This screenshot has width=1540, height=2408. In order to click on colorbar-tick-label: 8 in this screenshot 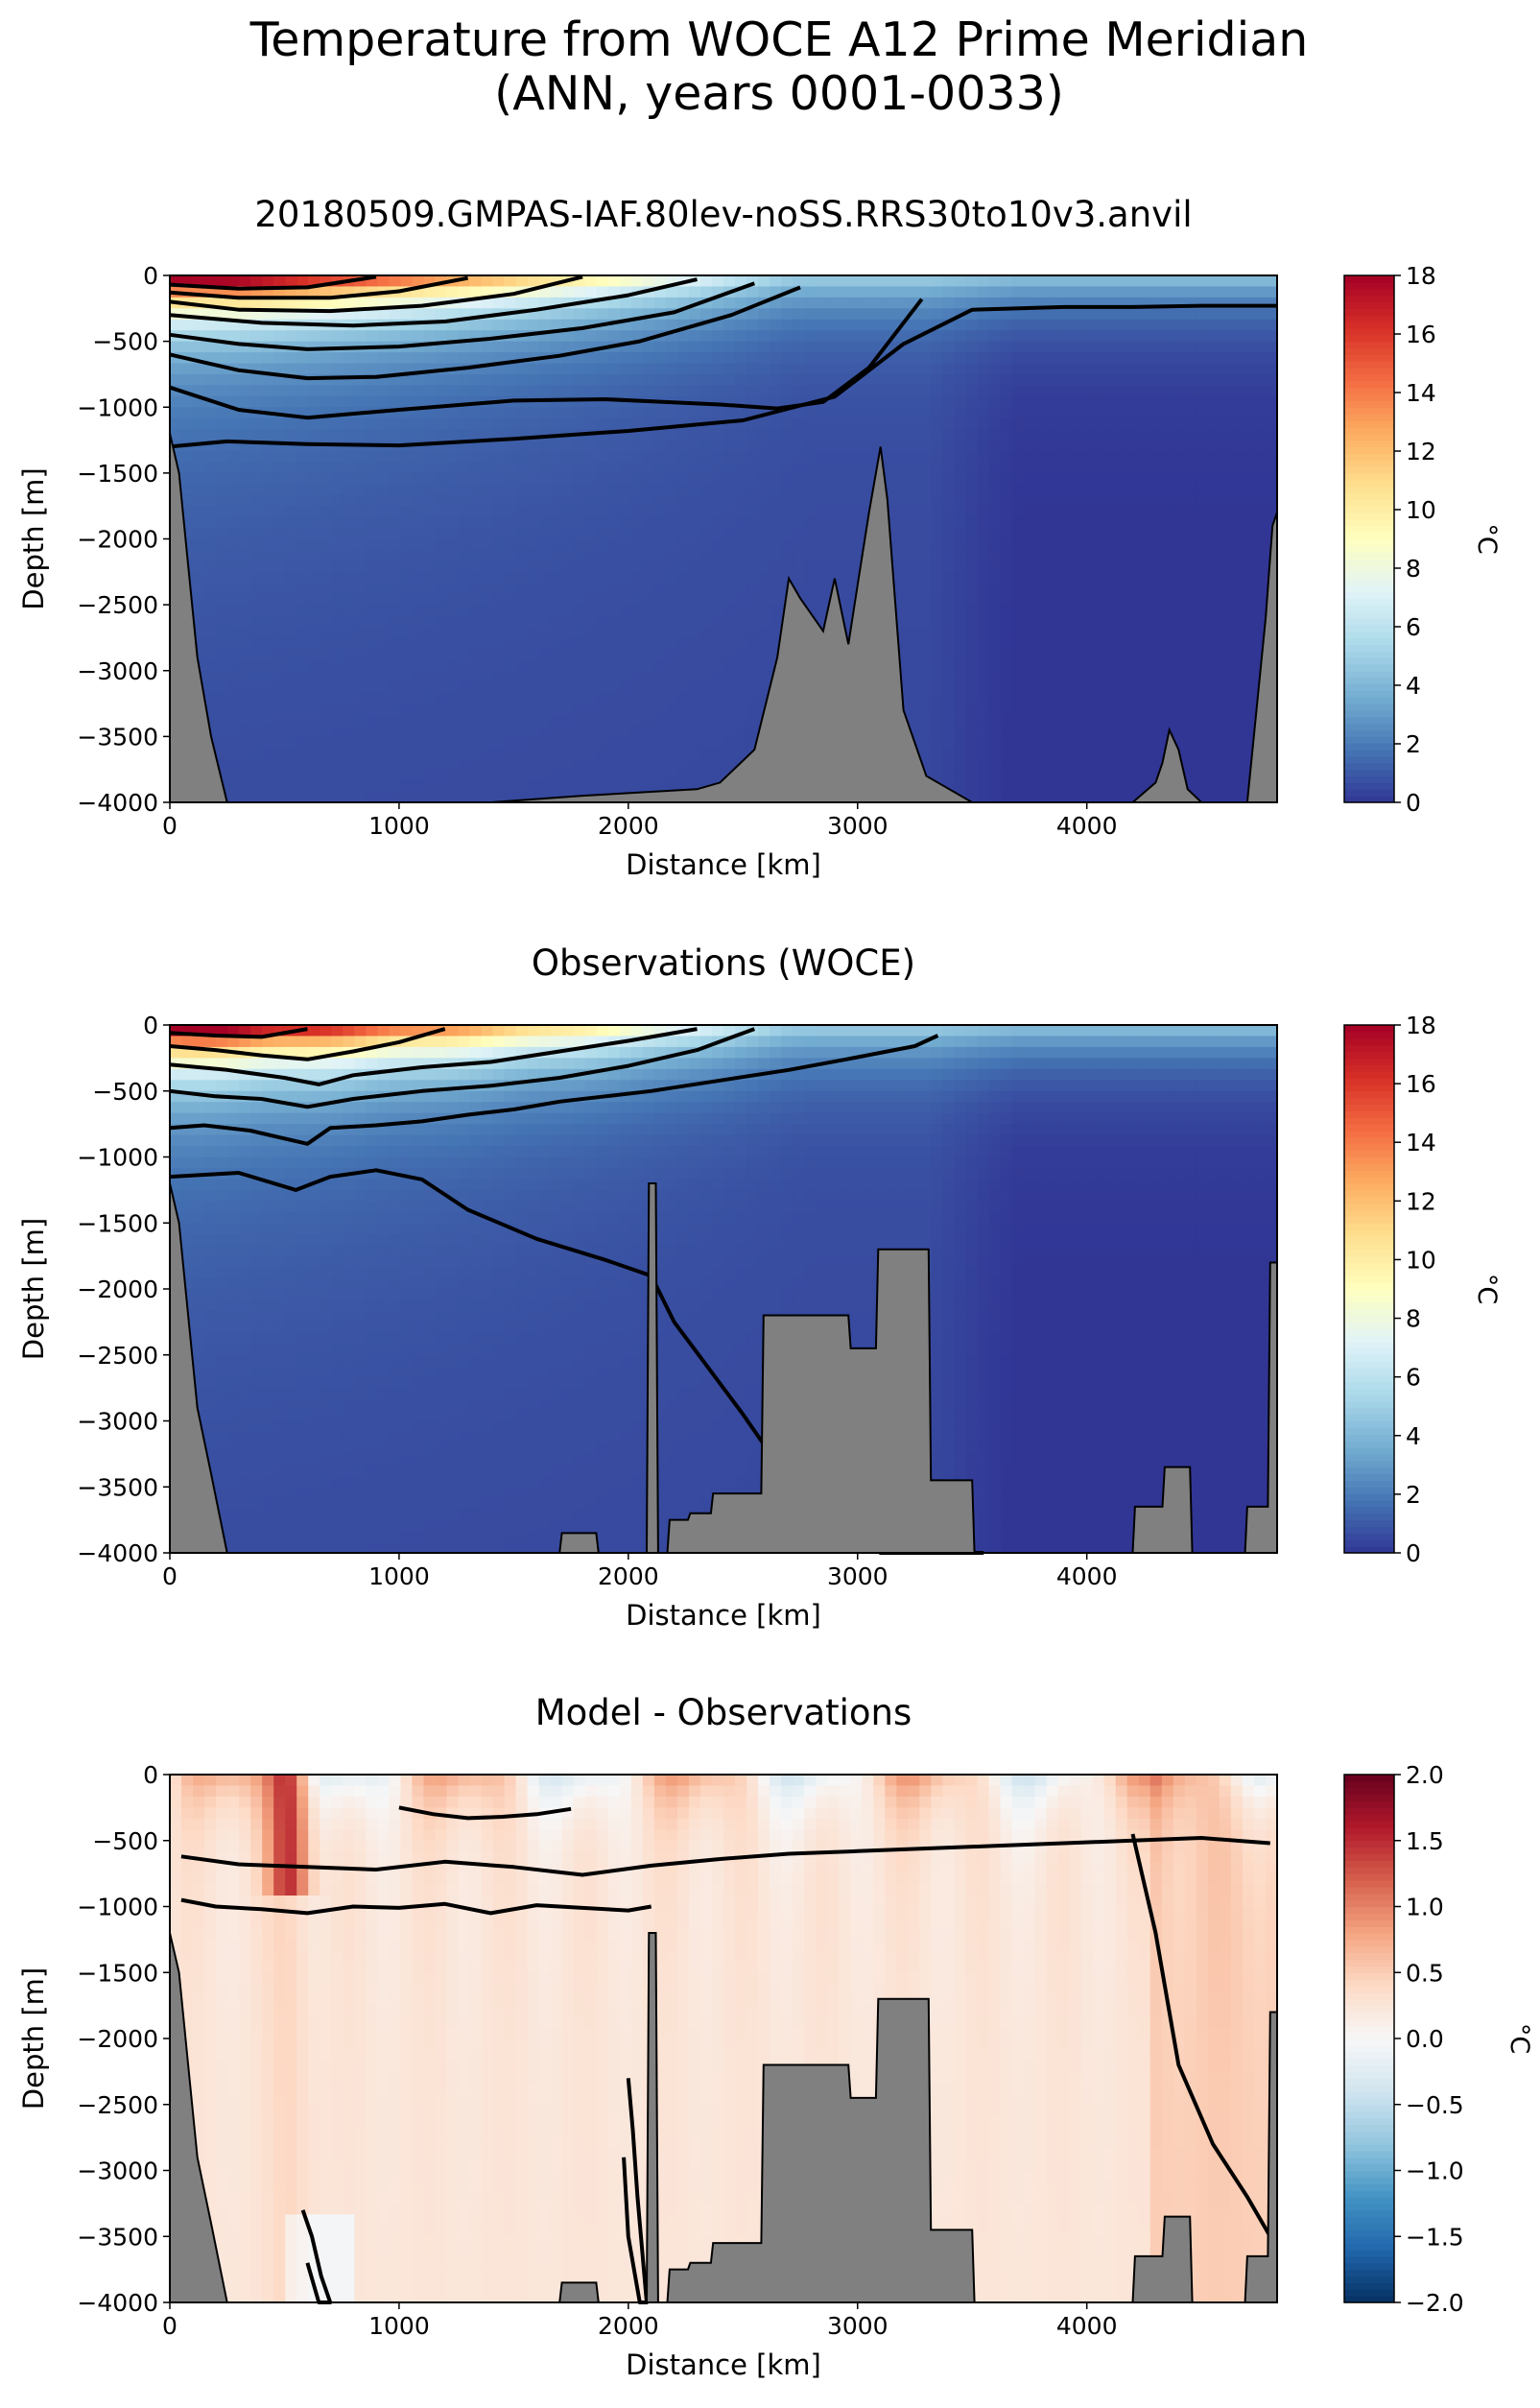, I will do `click(1413, 569)`.